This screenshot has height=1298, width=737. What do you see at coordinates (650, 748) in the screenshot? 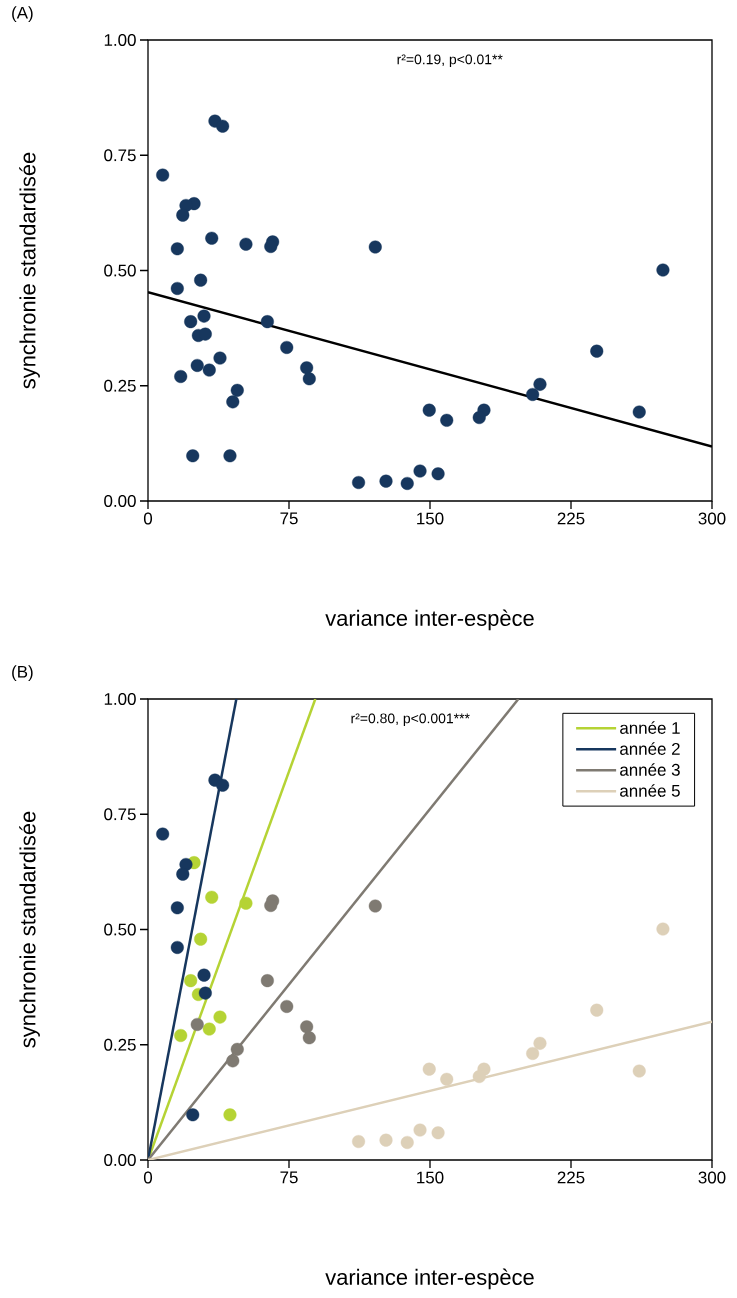
I see `legend-label: année 2` at bounding box center [650, 748].